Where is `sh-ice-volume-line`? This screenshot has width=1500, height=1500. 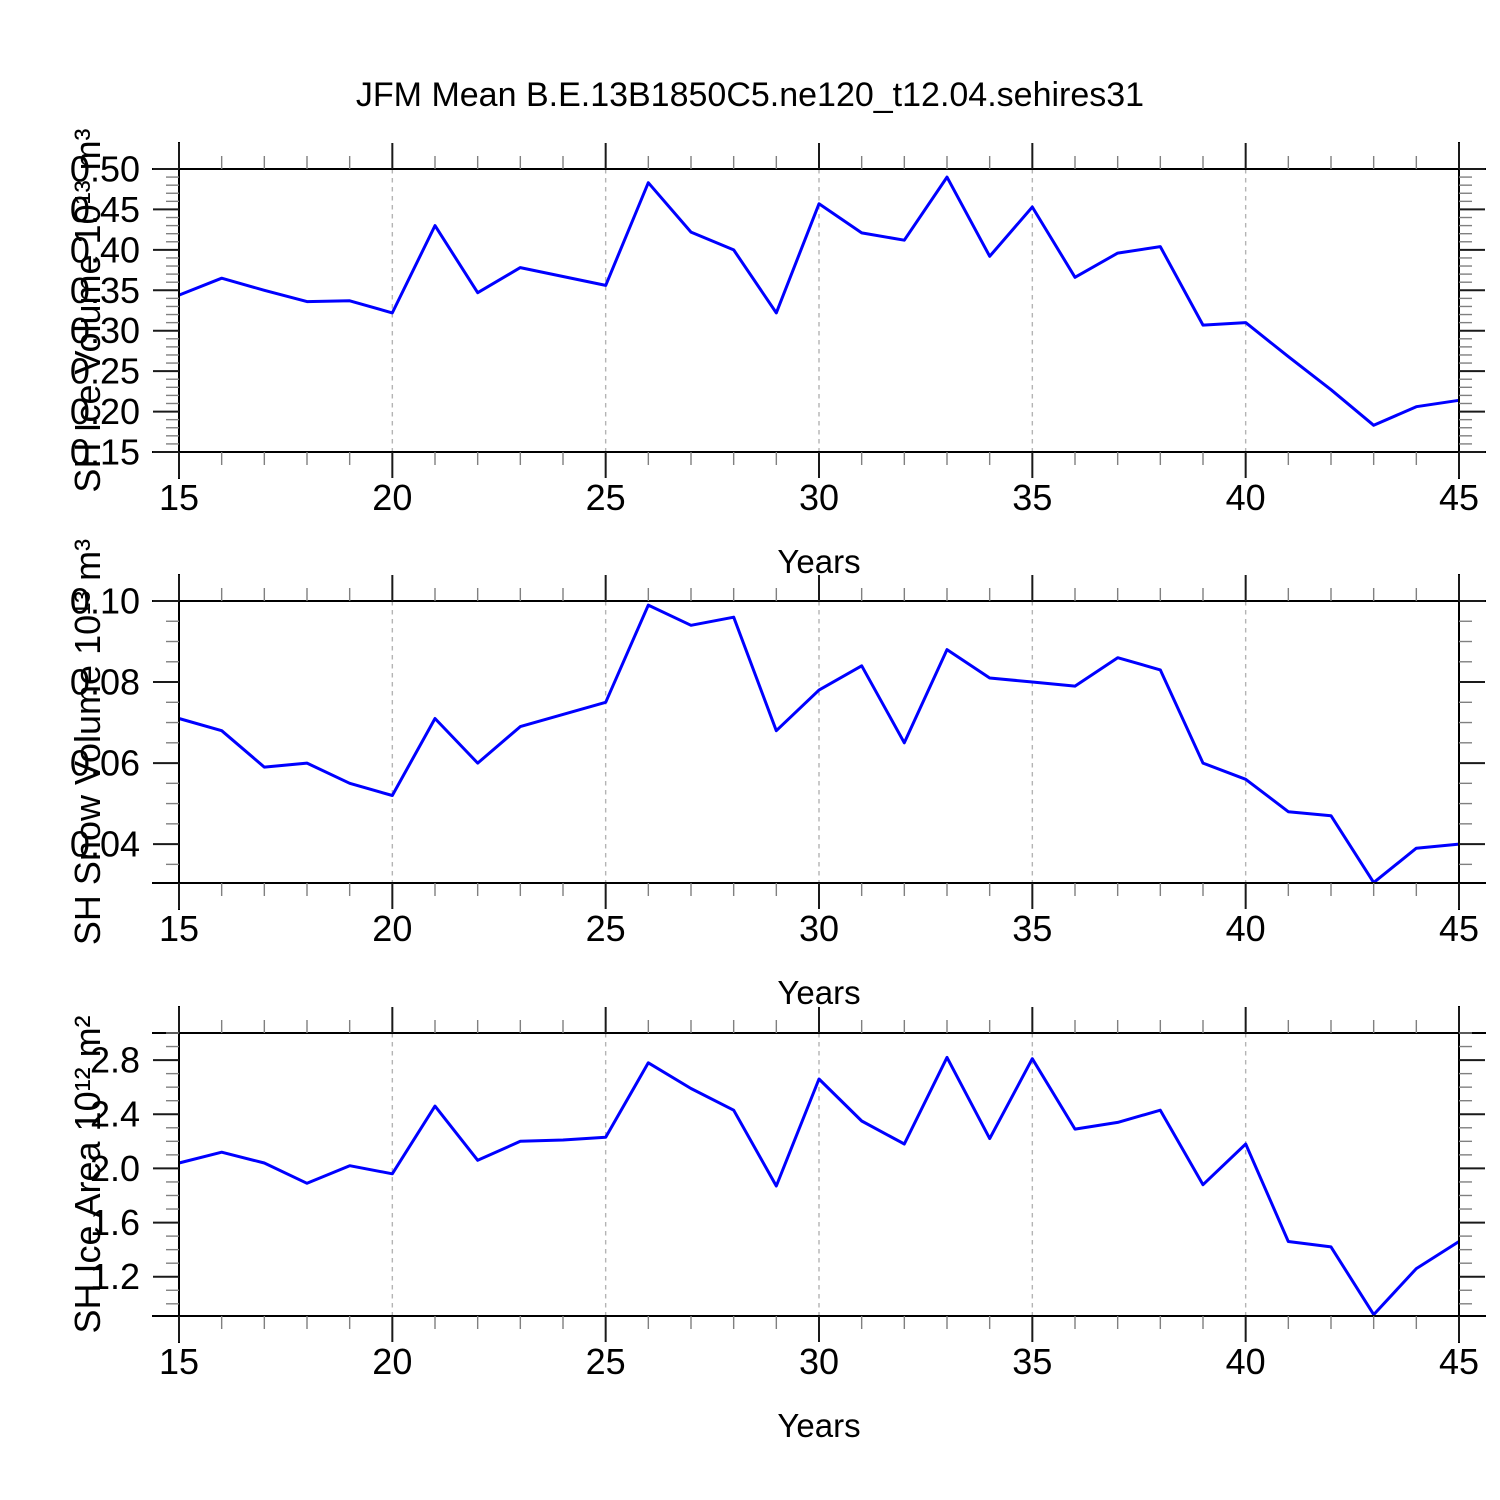
sh-ice-volume-line is located at coordinates (819, 301).